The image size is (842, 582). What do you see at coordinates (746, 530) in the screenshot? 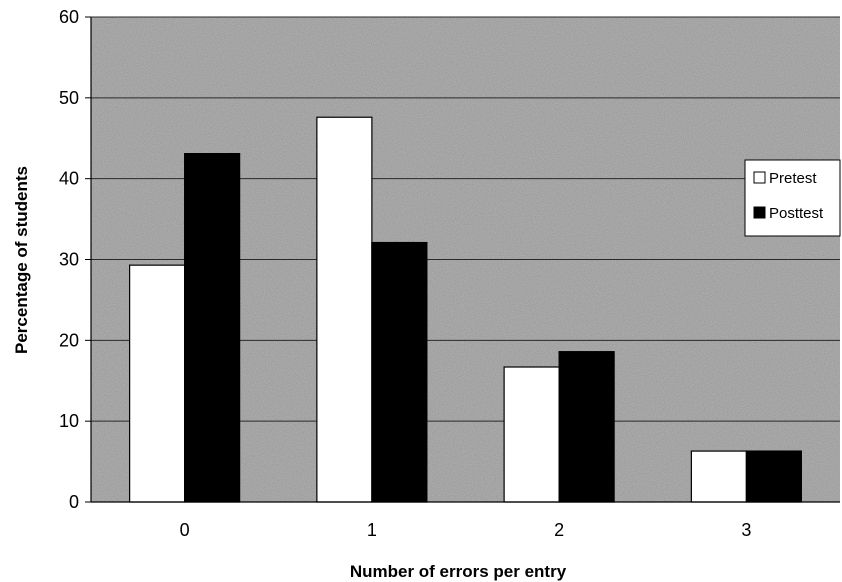
I see `x-tick-label: 3` at bounding box center [746, 530].